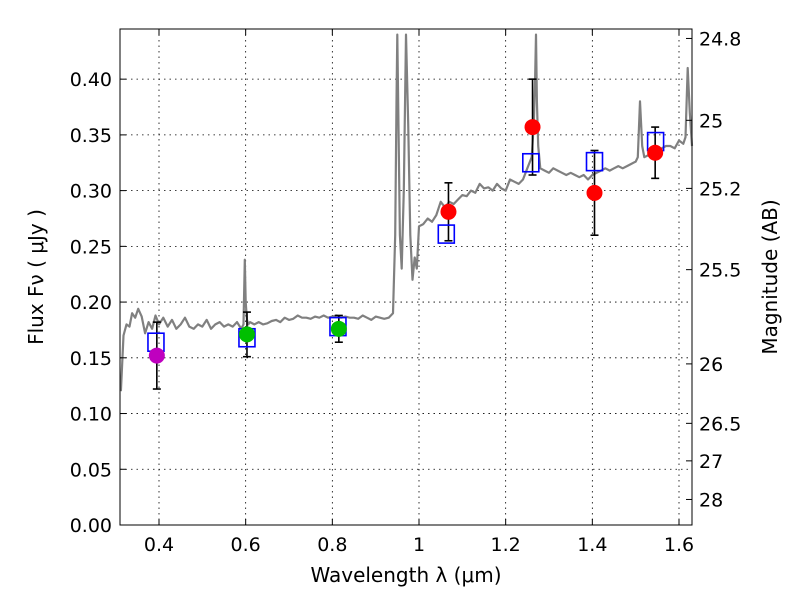 The height and width of the screenshot is (600, 800). What do you see at coordinates (720, 189) in the screenshot?
I see `mag-tick-label: 25.2` at bounding box center [720, 189].